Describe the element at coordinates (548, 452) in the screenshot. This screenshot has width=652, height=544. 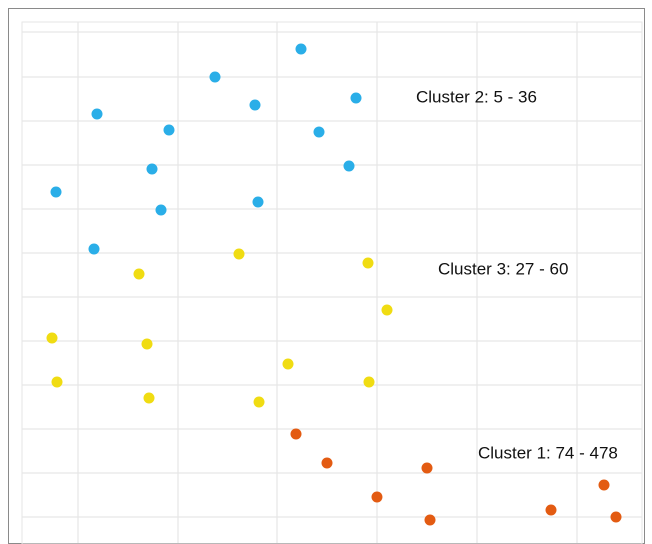
I see `cluster-label: Cluster 1: 74 - 478` at that location.